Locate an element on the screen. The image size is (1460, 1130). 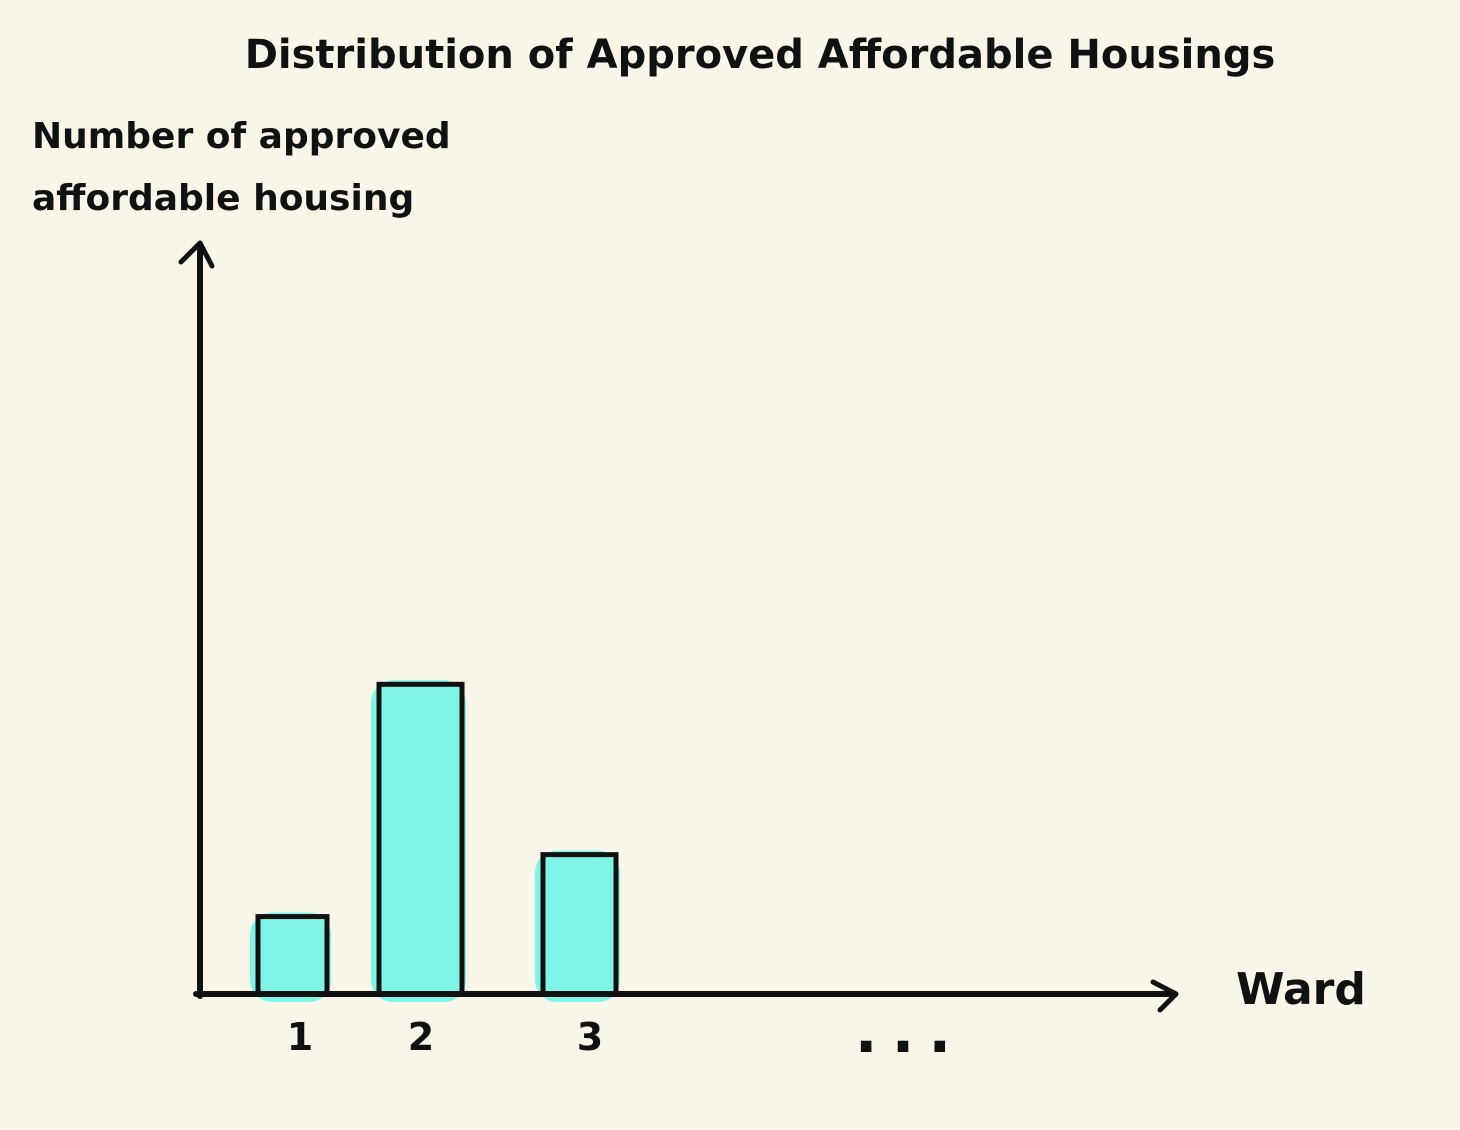
bars is located at coordinates (435, 841).